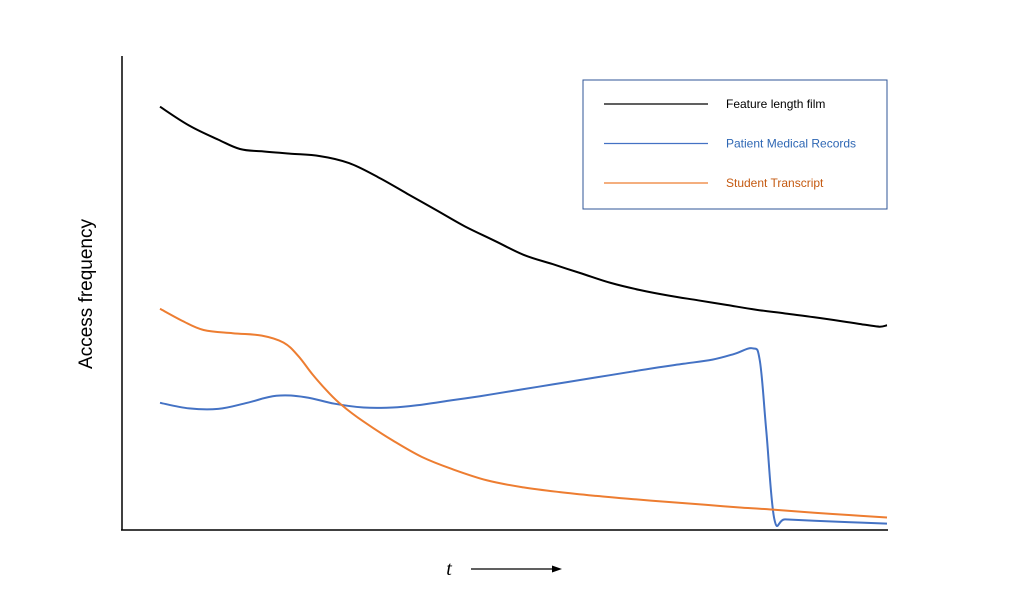 The image size is (1033, 615). I want to click on legend-label-patient-medical-records: Patient Medical Records, so click(791, 144).